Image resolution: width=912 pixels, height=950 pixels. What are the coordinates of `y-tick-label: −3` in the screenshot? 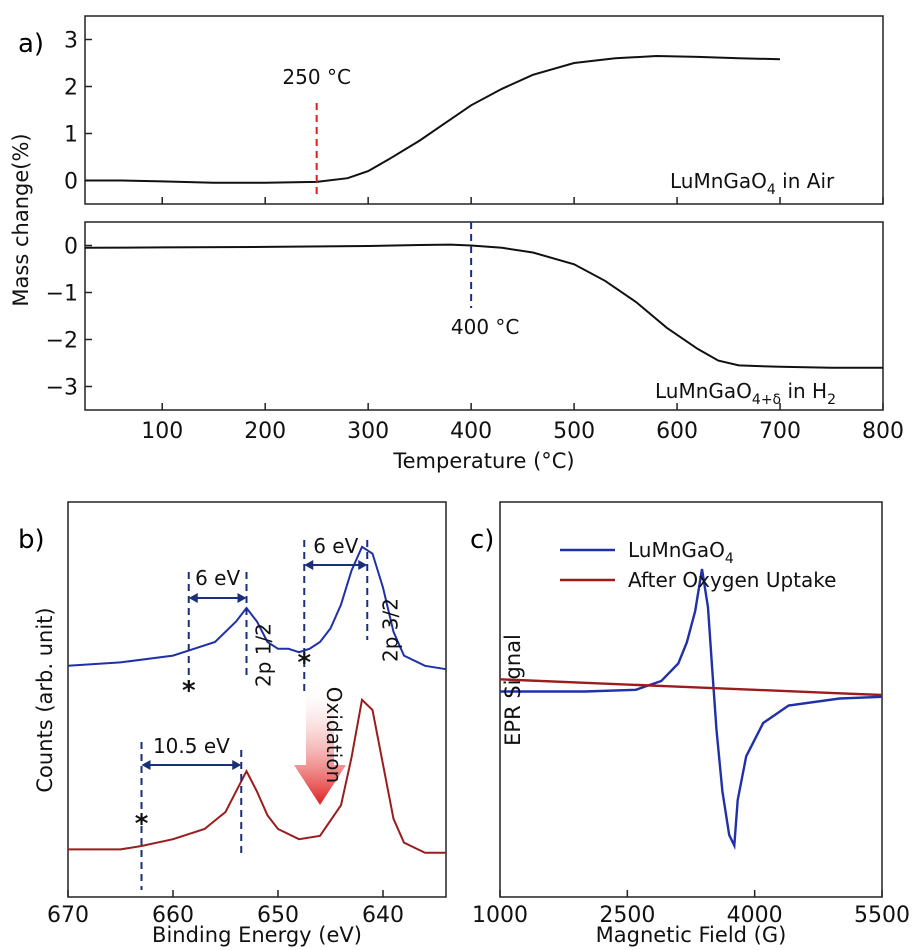 It's located at (62, 388).